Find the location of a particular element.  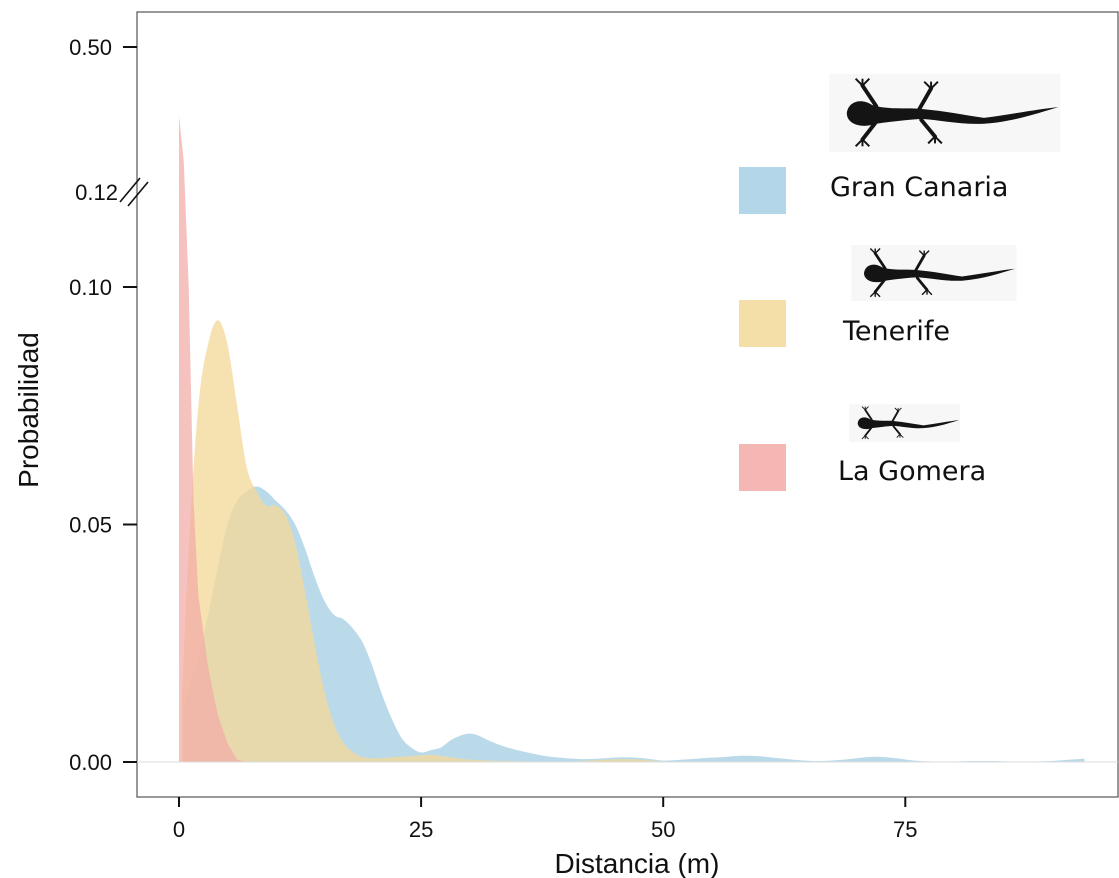

y-axis-title: Probabilidad is located at coordinates (28, 410).